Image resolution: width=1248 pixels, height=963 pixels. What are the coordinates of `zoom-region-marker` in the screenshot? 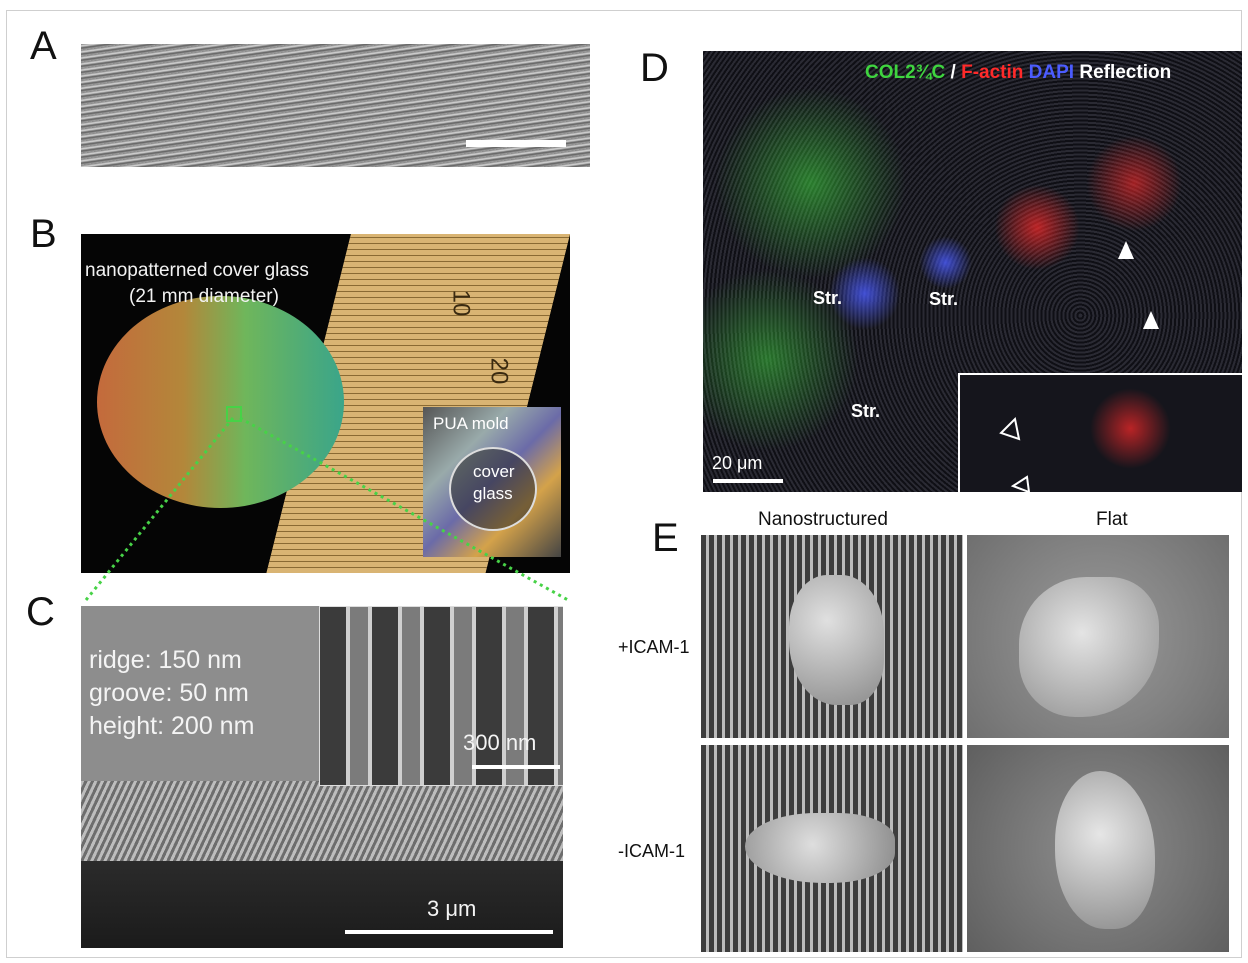 It's located at (234, 414).